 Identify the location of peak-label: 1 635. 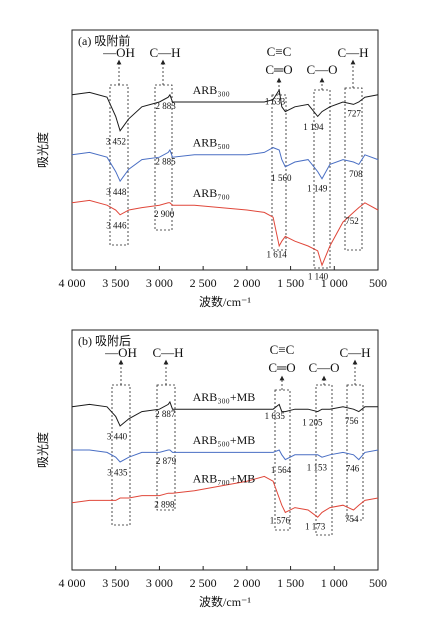
(275, 416).